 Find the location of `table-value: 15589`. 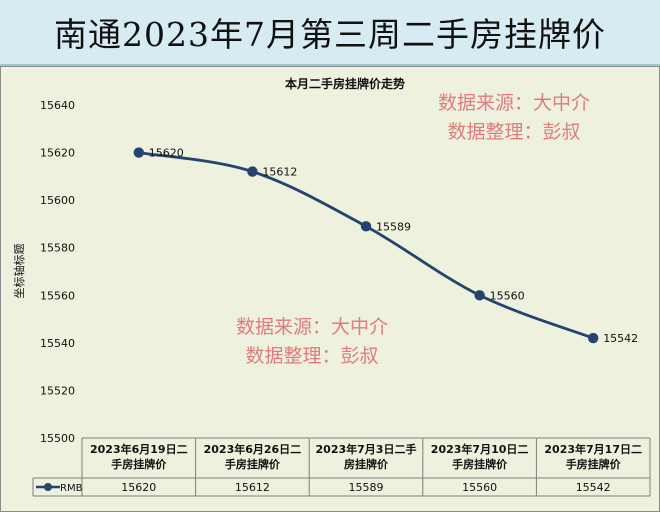

table-value: 15589 is located at coordinates (366, 487).